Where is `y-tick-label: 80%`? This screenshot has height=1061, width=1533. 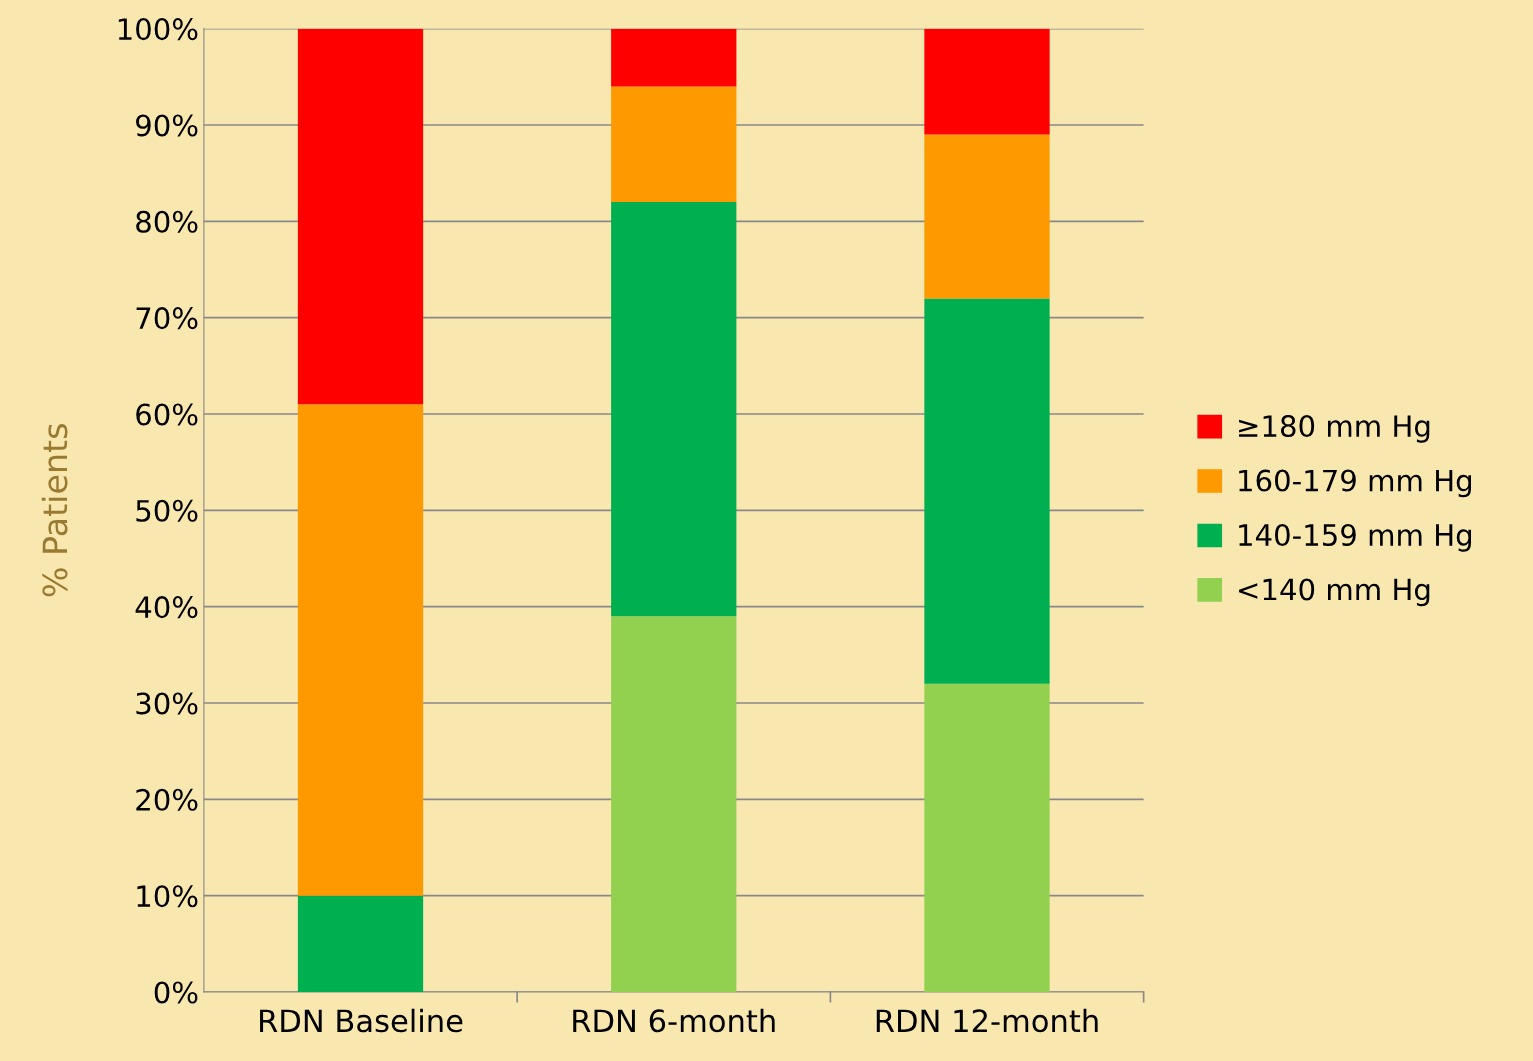 y-tick-label: 80% is located at coordinates (167, 221).